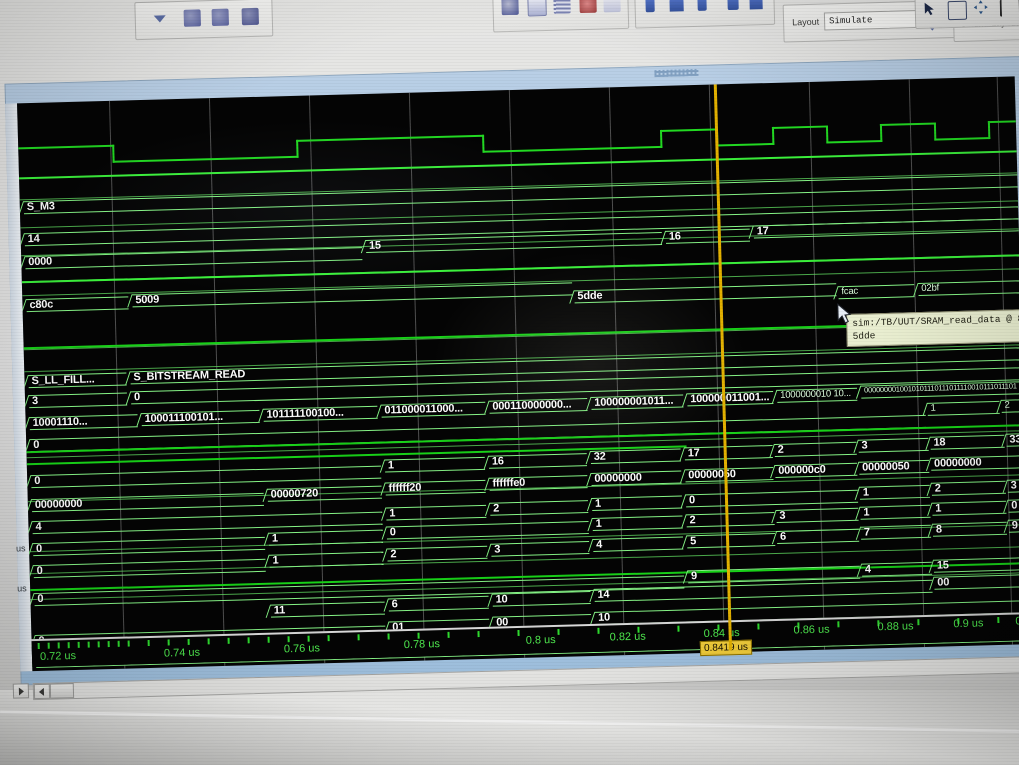 Image resolution: width=1019 pixels, height=765 pixels. Describe the element at coordinates (816, 470) in the screenshot. I see `wave-bus-offset: 000000c0` at that location.